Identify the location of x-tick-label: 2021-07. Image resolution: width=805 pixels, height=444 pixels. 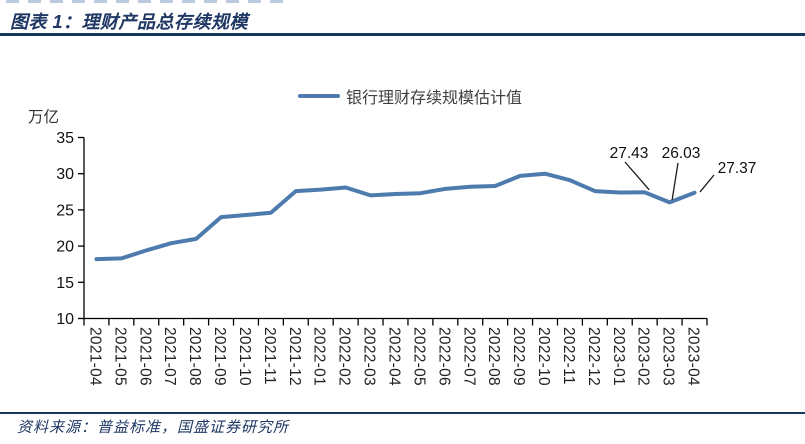
(169, 356).